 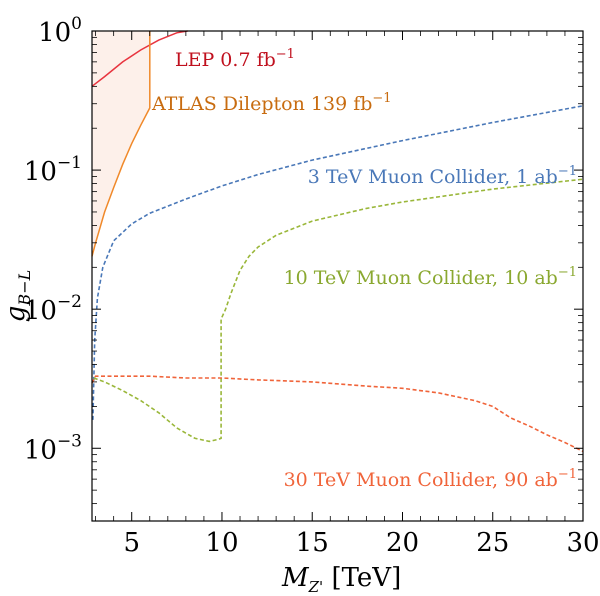 I want to click on series-label-5: 30 TeV Muon Collider, 90 ab−1, so click(x=430, y=479).